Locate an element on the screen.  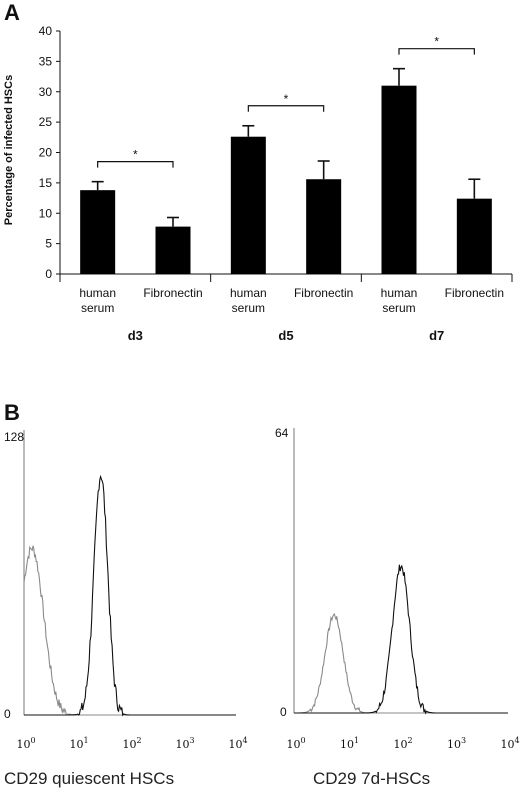
hist1-ymax-label: 128 is located at coordinates (14, 437).